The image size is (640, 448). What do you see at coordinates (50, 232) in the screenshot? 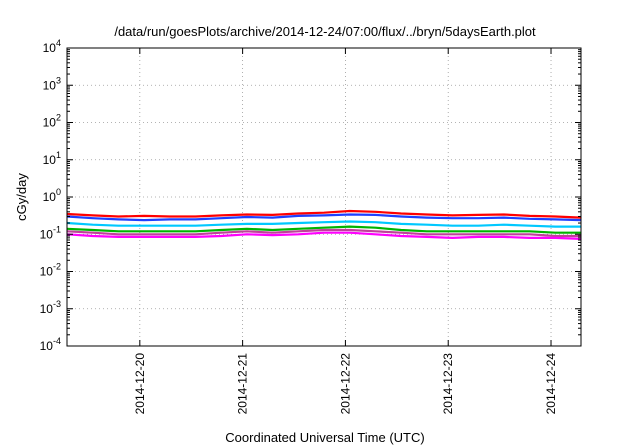
I see `y-tick-label: 10⁻¹` at bounding box center [50, 232].